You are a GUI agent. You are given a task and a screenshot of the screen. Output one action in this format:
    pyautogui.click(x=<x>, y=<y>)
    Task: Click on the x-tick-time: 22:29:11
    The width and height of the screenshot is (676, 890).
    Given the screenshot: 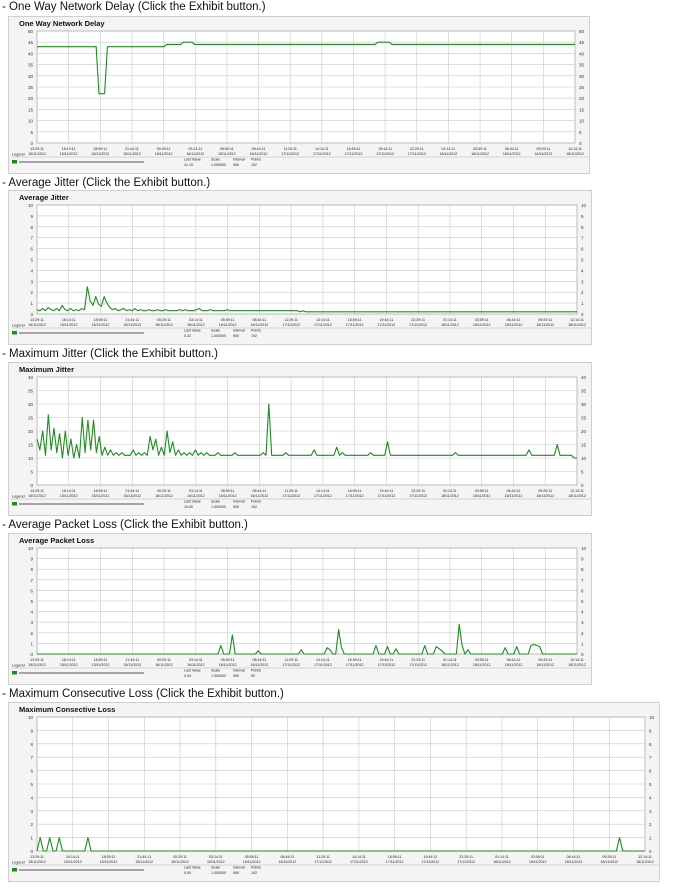 What is the action you would take?
    pyautogui.click(x=418, y=660)
    